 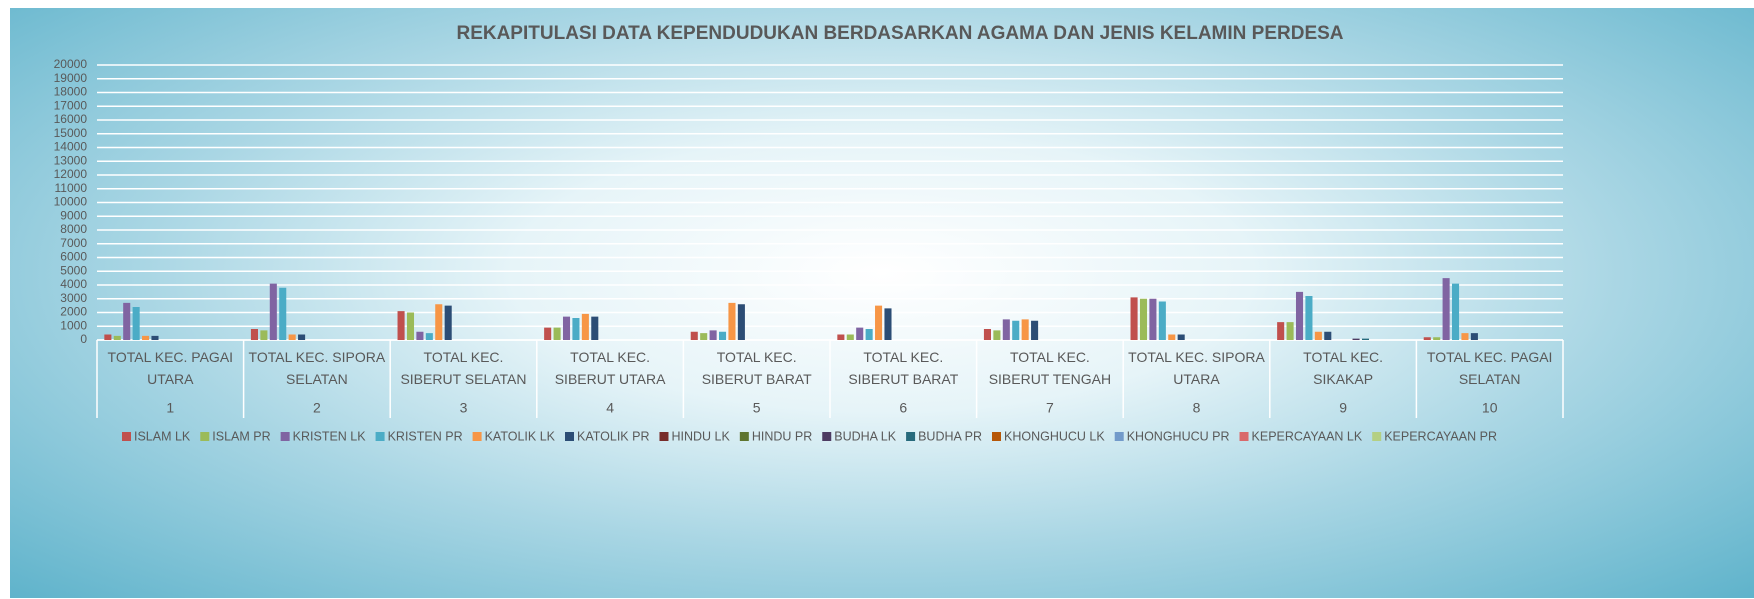 What do you see at coordinates (1490, 408) in the screenshot?
I see `x-group-label: 10` at bounding box center [1490, 408].